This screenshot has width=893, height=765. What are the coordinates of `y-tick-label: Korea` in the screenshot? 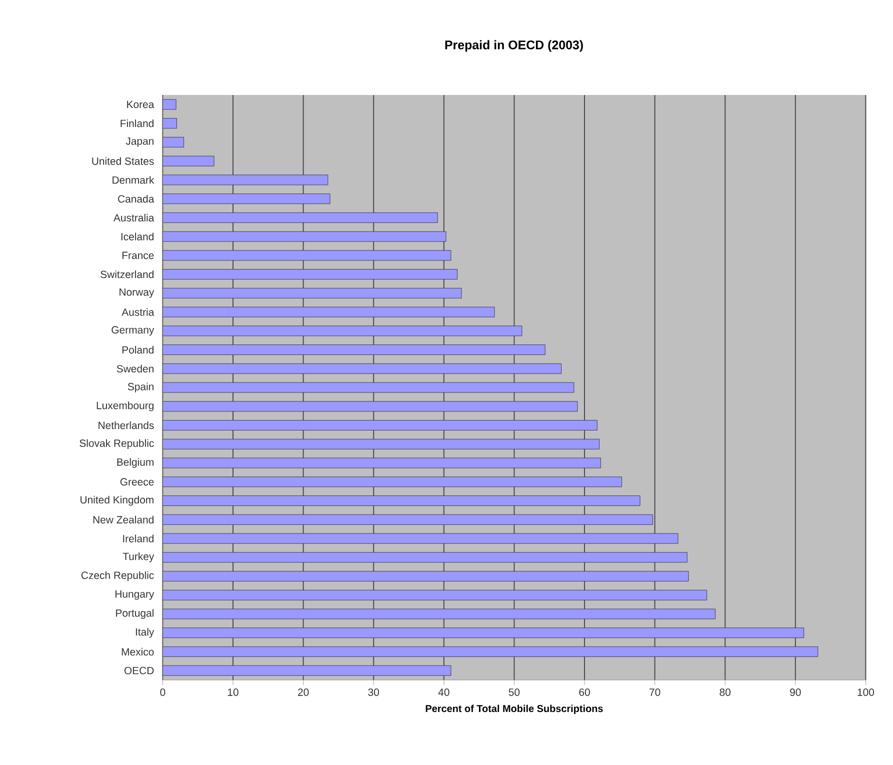 It's located at (140, 104).